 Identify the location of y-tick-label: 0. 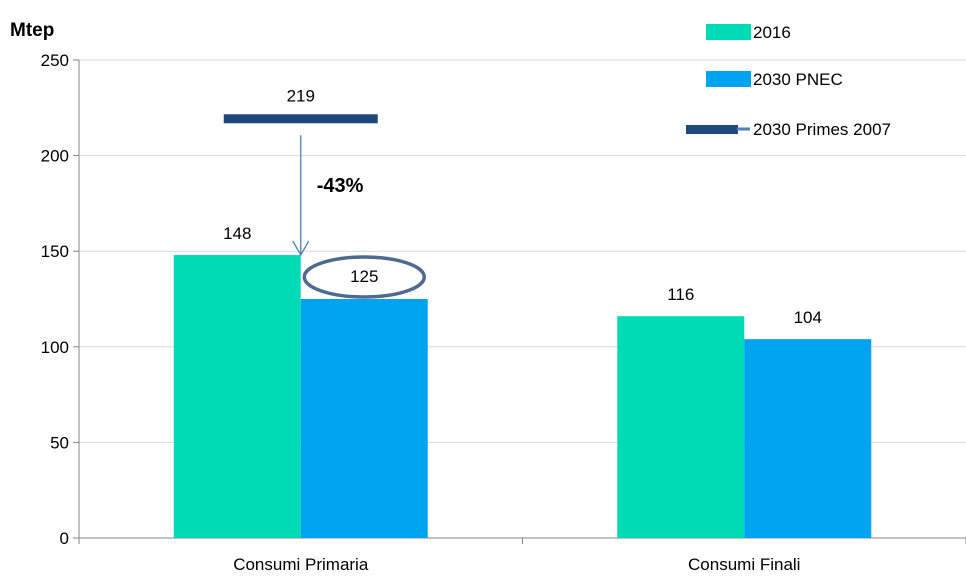
(64, 538).